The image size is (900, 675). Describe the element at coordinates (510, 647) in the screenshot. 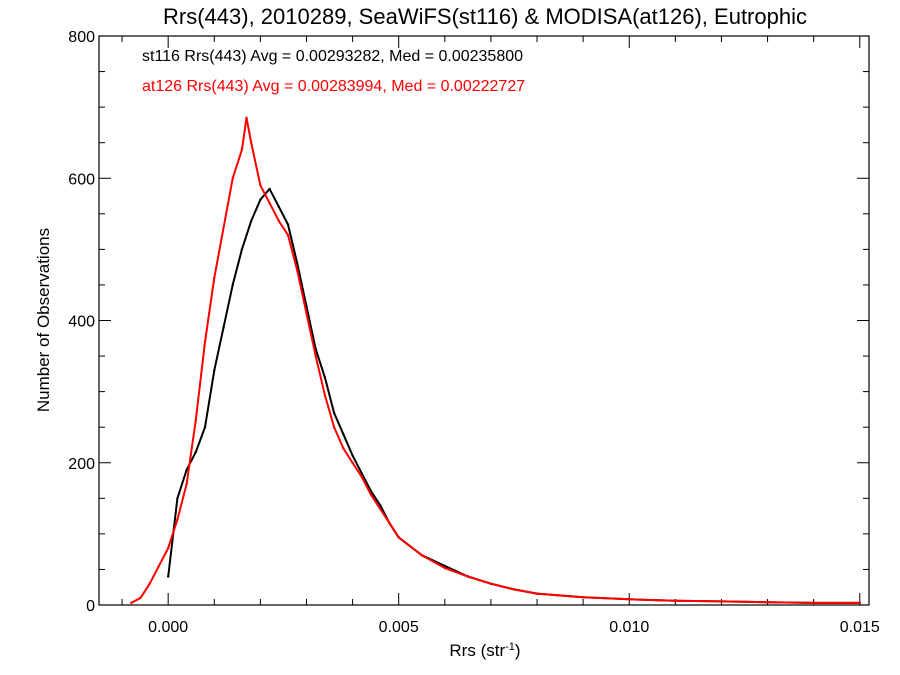

I see `x-axis-label-superscript: -1` at that location.